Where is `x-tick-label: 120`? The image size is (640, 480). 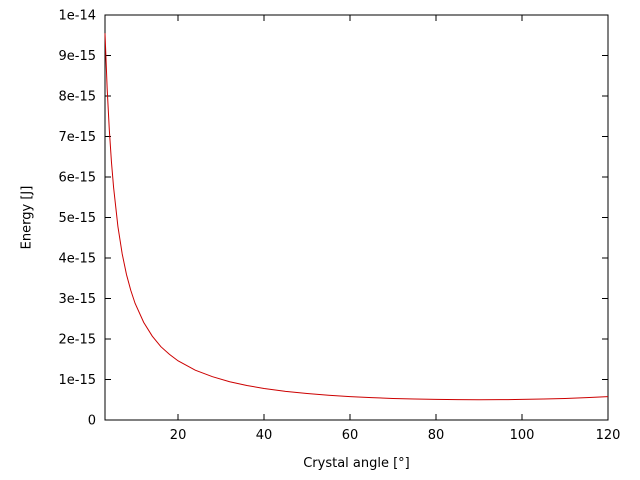
x-tick-label: 120 is located at coordinates (608, 435).